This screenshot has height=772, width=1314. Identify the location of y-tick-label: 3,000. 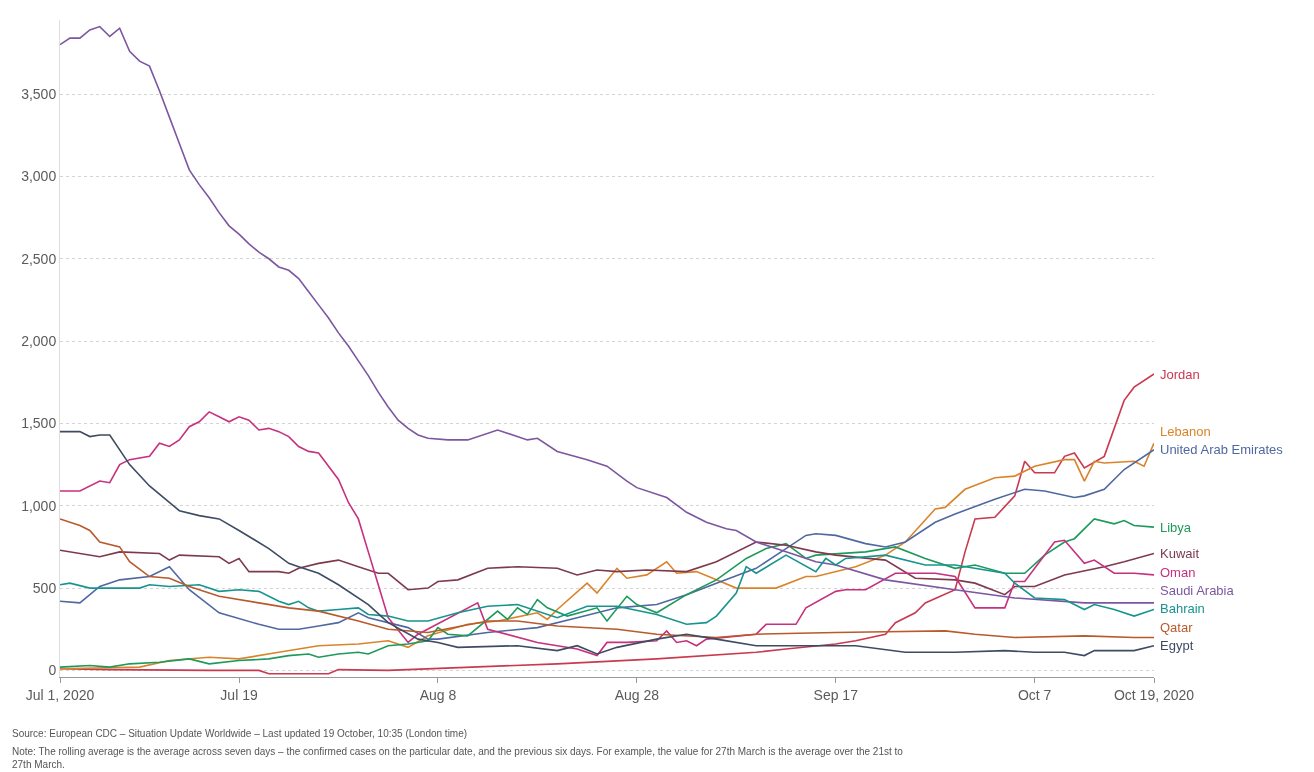
(39, 176).